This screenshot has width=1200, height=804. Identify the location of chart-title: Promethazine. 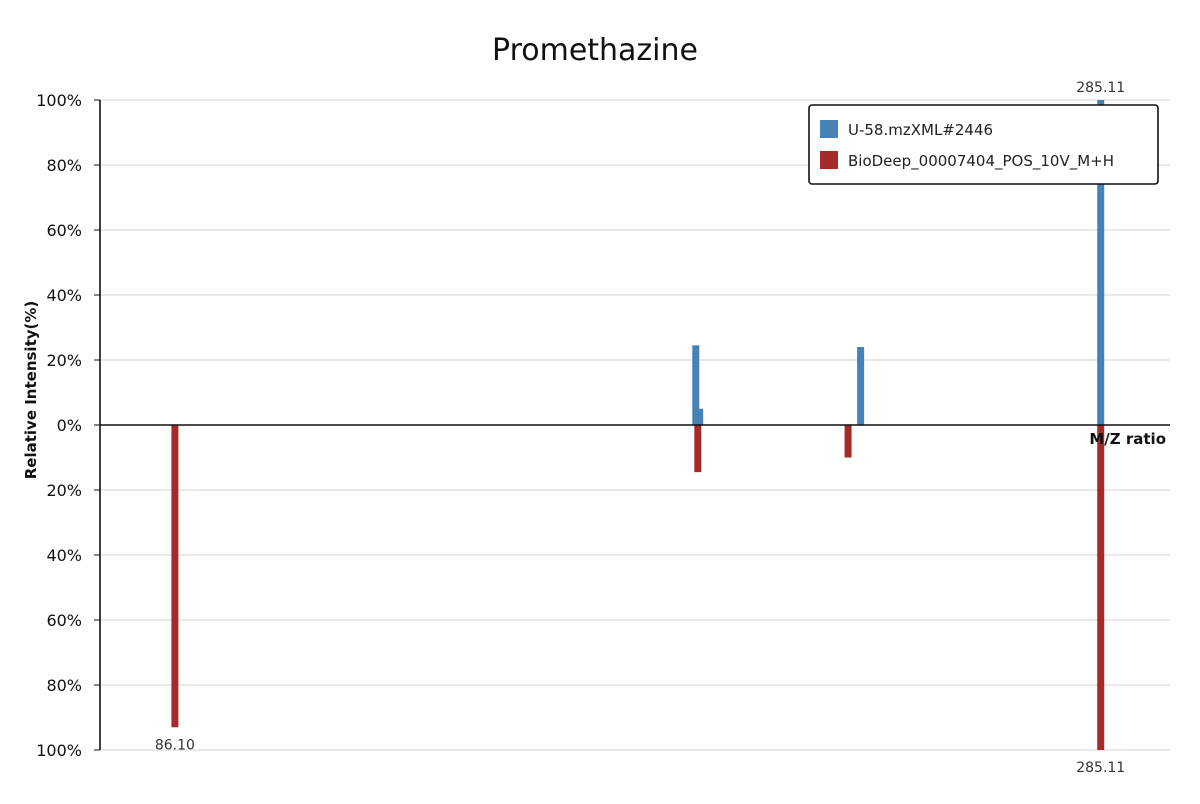
(595, 50).